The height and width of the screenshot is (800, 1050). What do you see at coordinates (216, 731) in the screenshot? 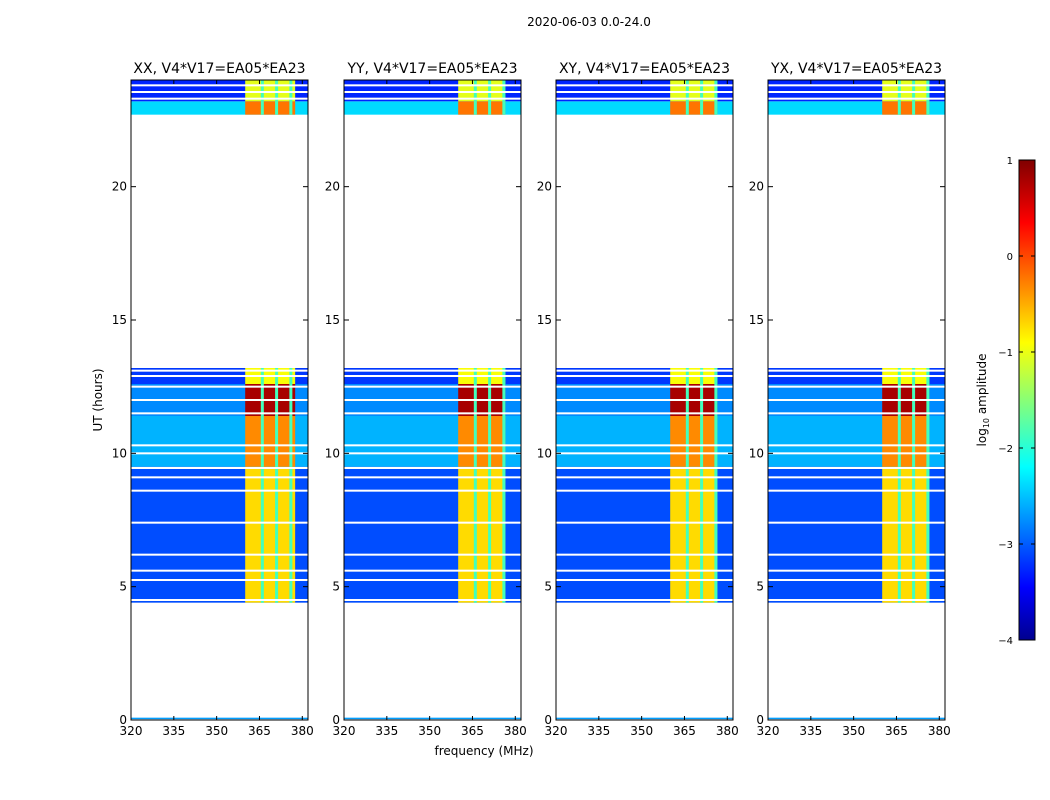
I see `x-tick-label: 350` at bounding box center [216, 731].